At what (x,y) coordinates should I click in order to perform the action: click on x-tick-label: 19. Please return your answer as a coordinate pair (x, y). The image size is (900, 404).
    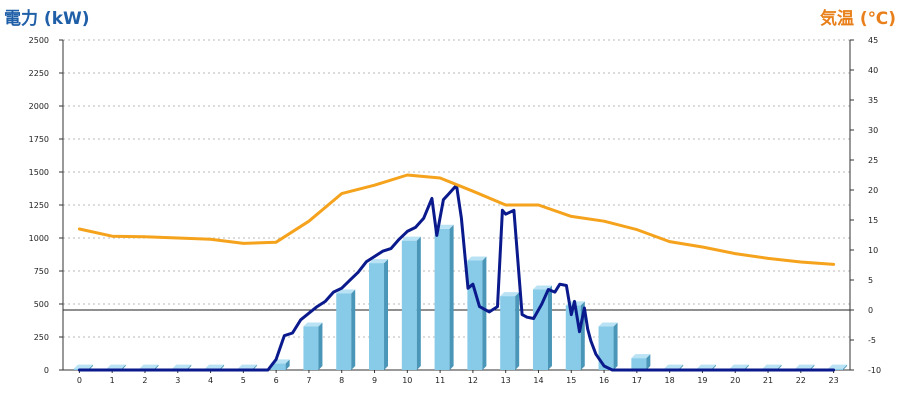
    Looking at the image, I should click on (702, 380).